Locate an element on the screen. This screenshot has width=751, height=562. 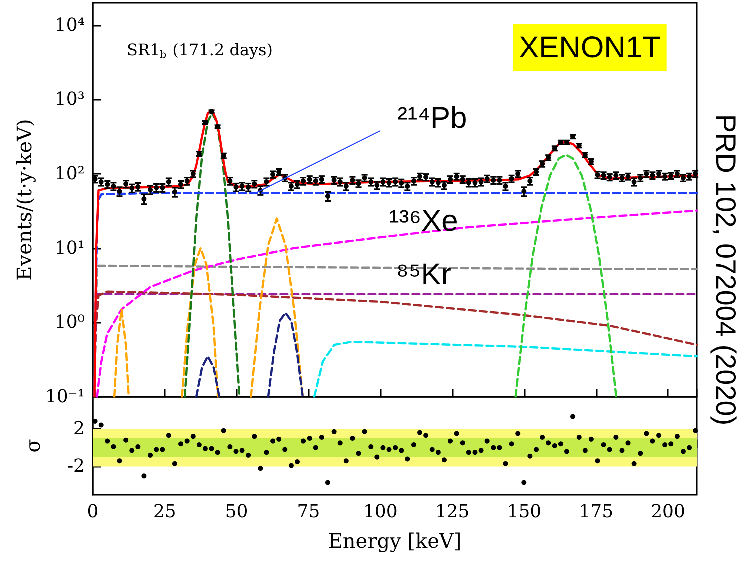
series-label: ²¹⁴Pb is located at coordinates (433, 118).